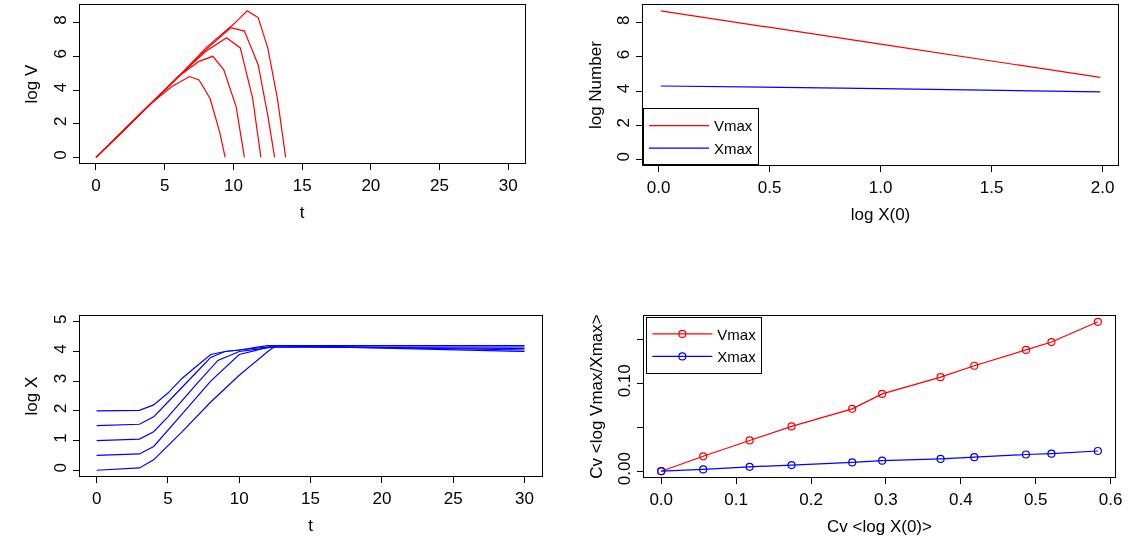 The height and width of the screenshot is (558, 1134). Describe the element at coordinates (991, 187) in the screenshot. I see `x-tick-label: 1.5` at that location.